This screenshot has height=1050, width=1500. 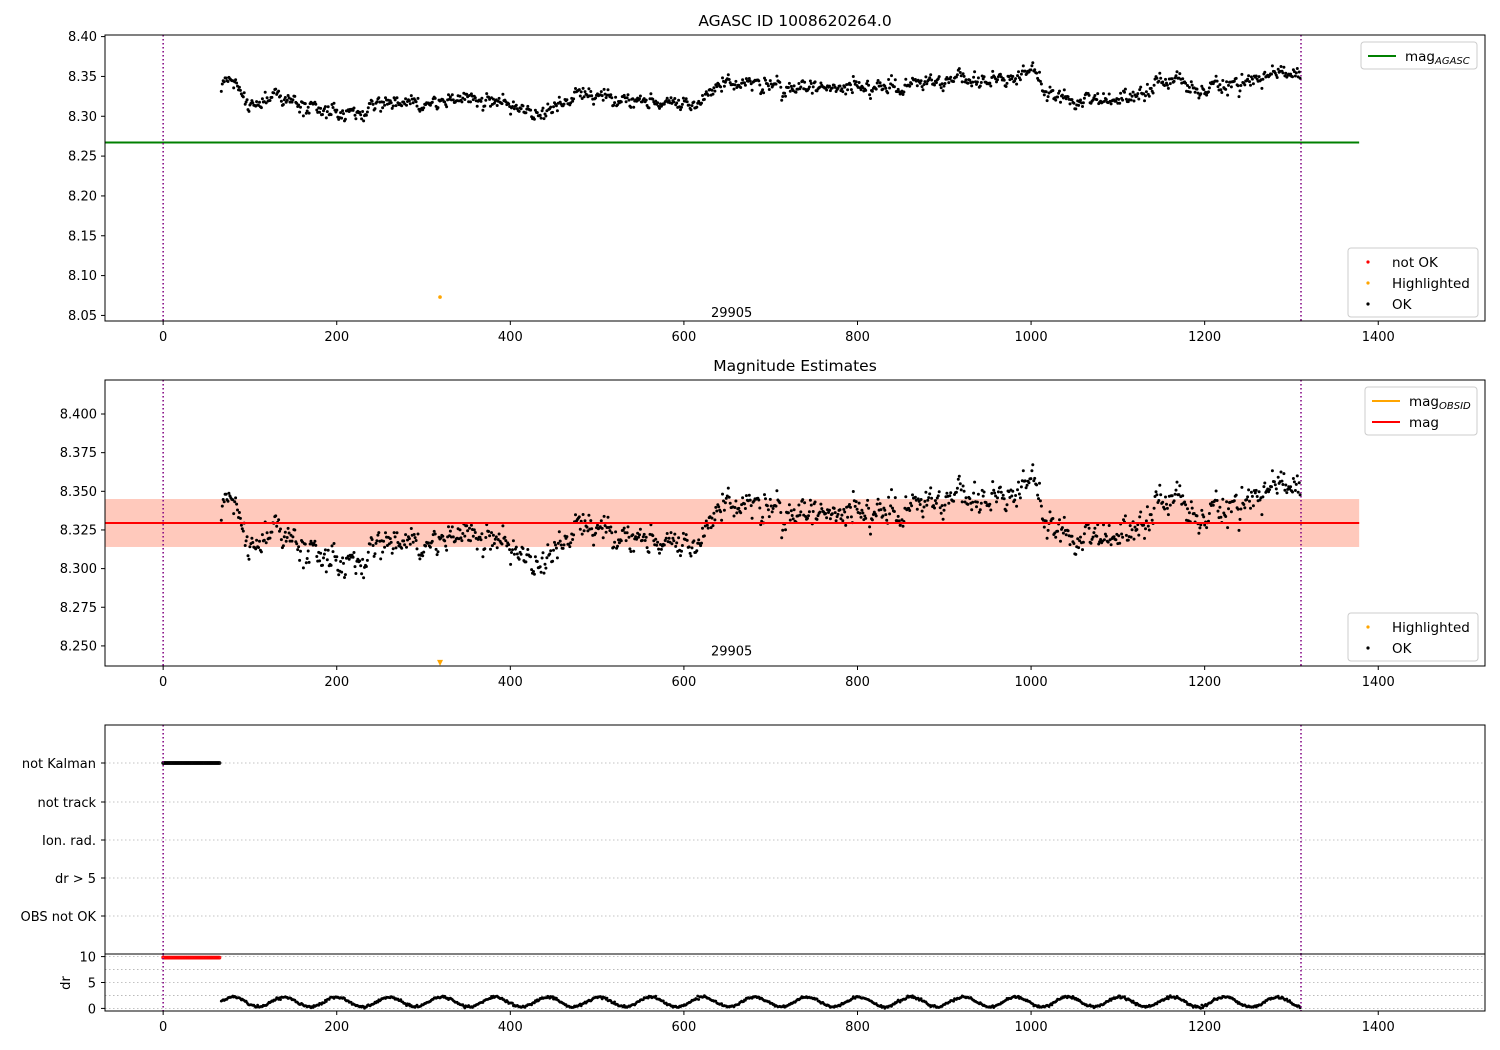 What do you see at coordinates (1368, 304) in the screenshot?
I see `legend-marker-swatch` at bounding box center [1368, 304].